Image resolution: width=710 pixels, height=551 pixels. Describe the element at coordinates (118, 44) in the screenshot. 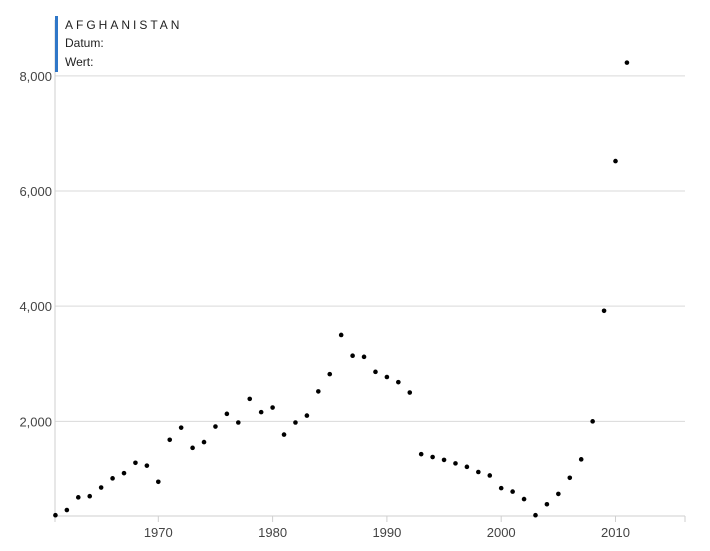

I see `info-panel: AFGHANISTAN Datum: Wert:` at that location.